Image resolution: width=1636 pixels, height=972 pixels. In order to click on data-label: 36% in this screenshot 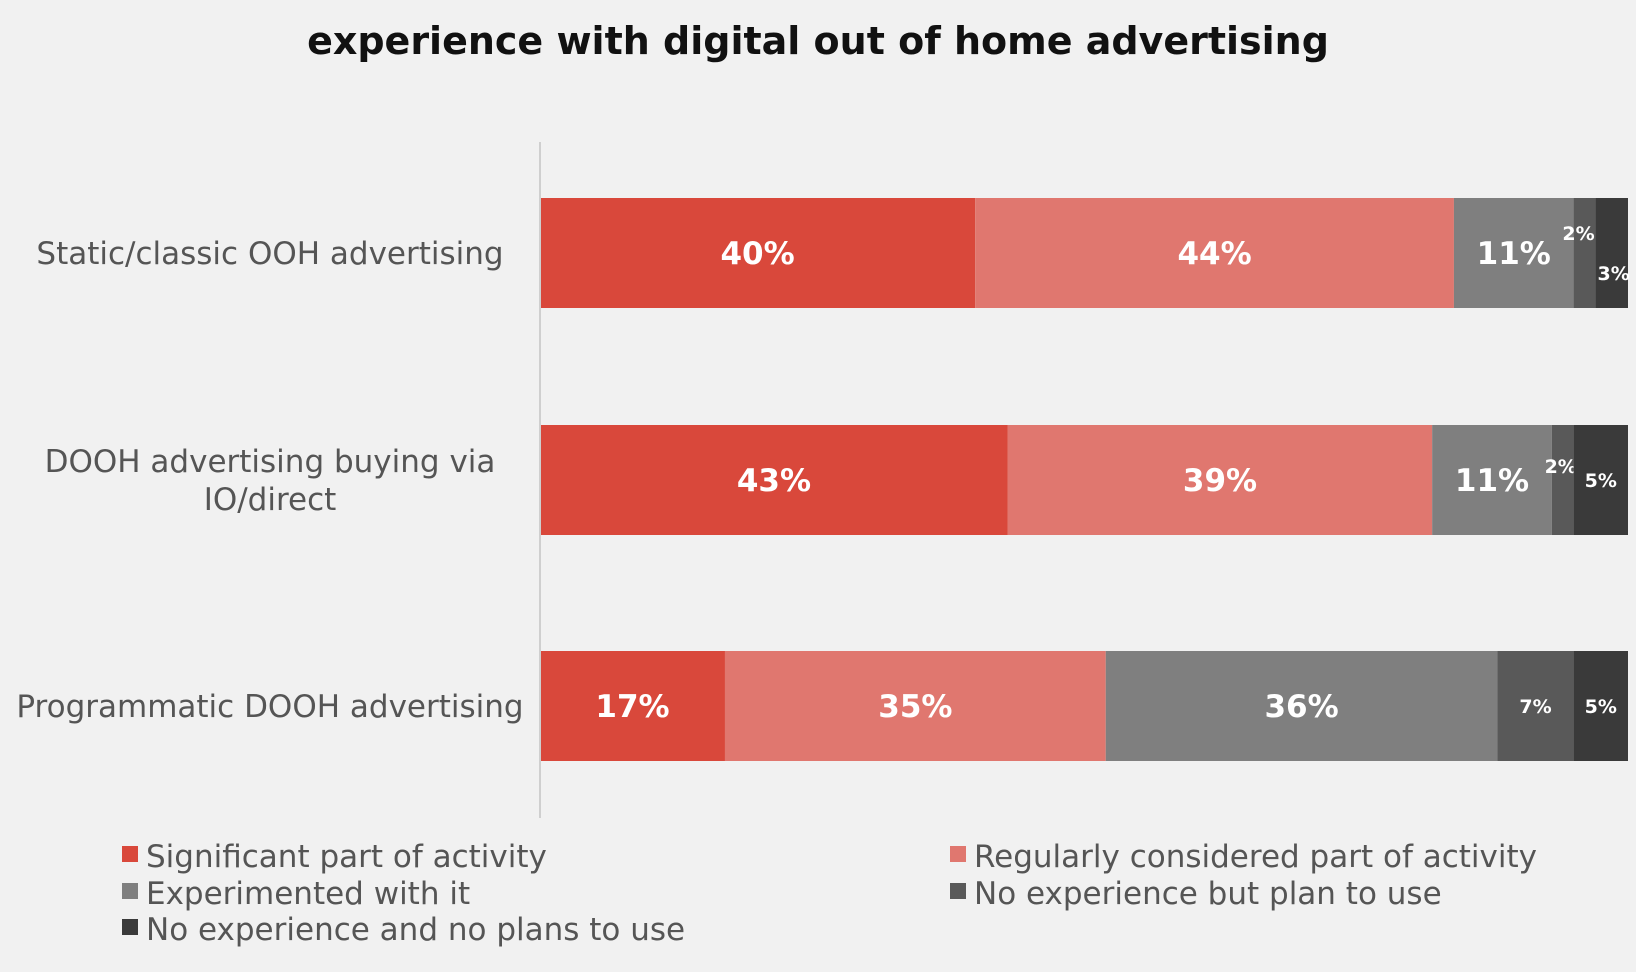, I will do `click(1301, 707)`.